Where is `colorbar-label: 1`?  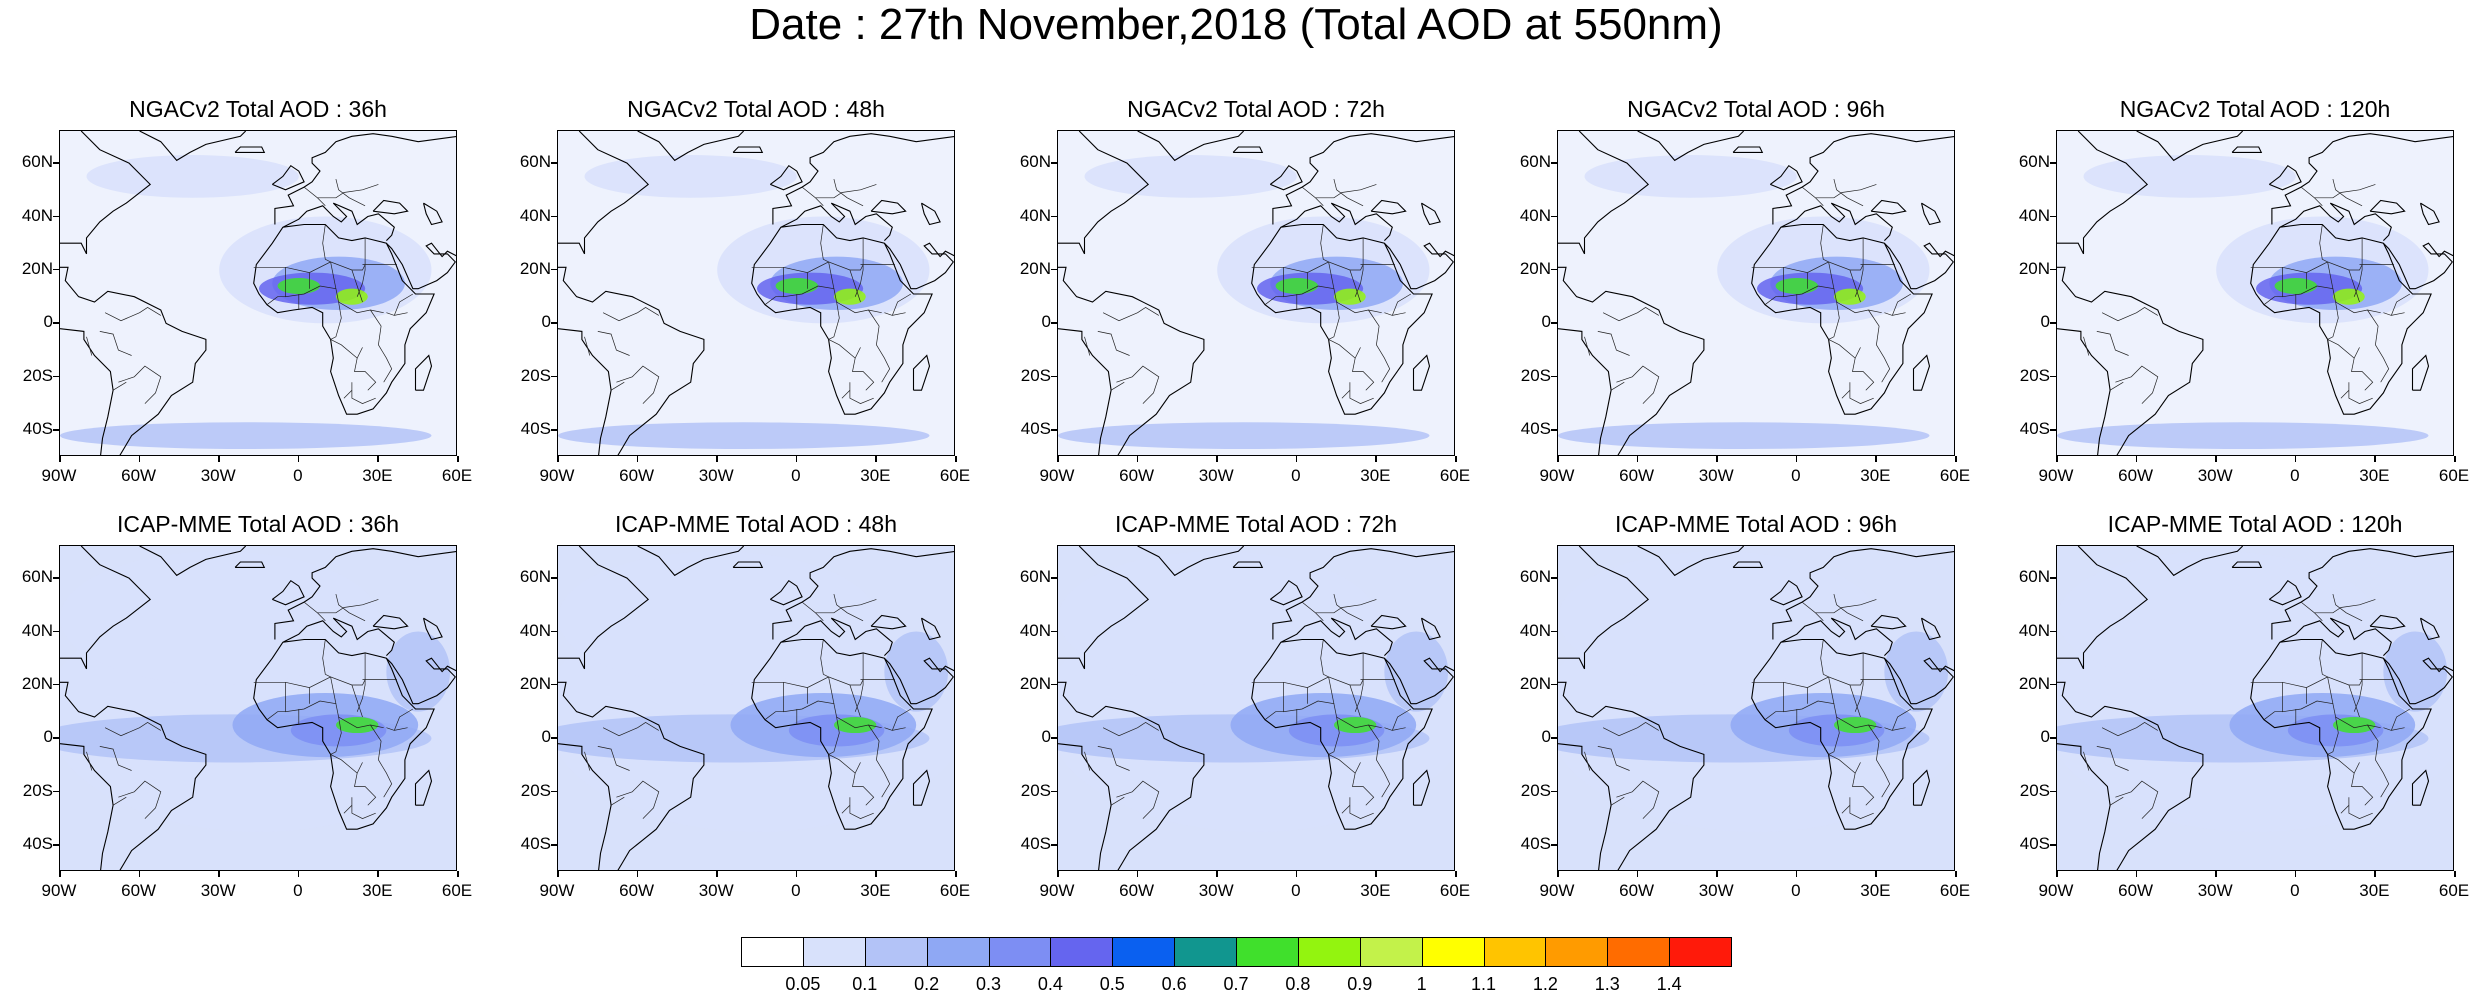
colorbar-label: 1 is located at coordinates (1421, 984).